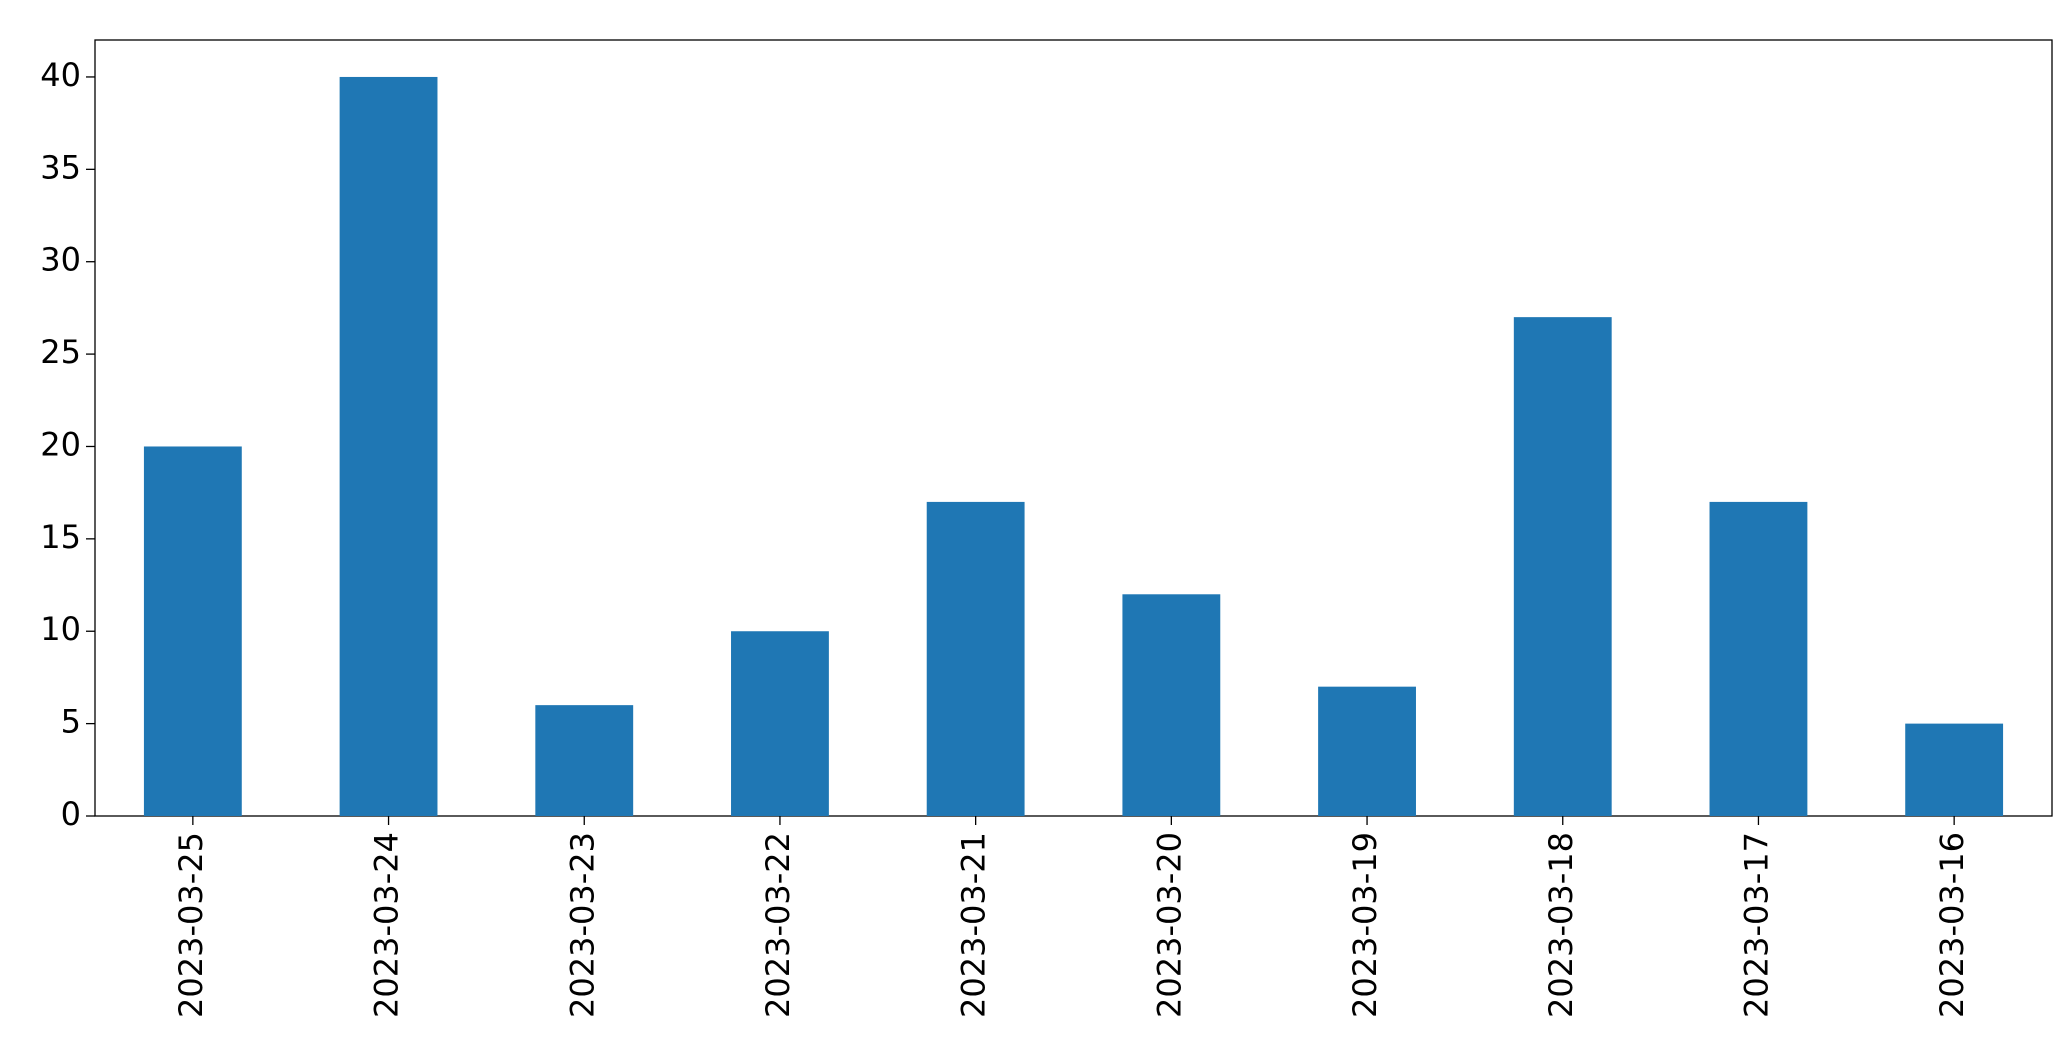 The width and height of the screenshot is (2071, 1061). Describe the element at coordinates (60, 629) in the screenshot. I see `y-tick-label: 10` at that location.